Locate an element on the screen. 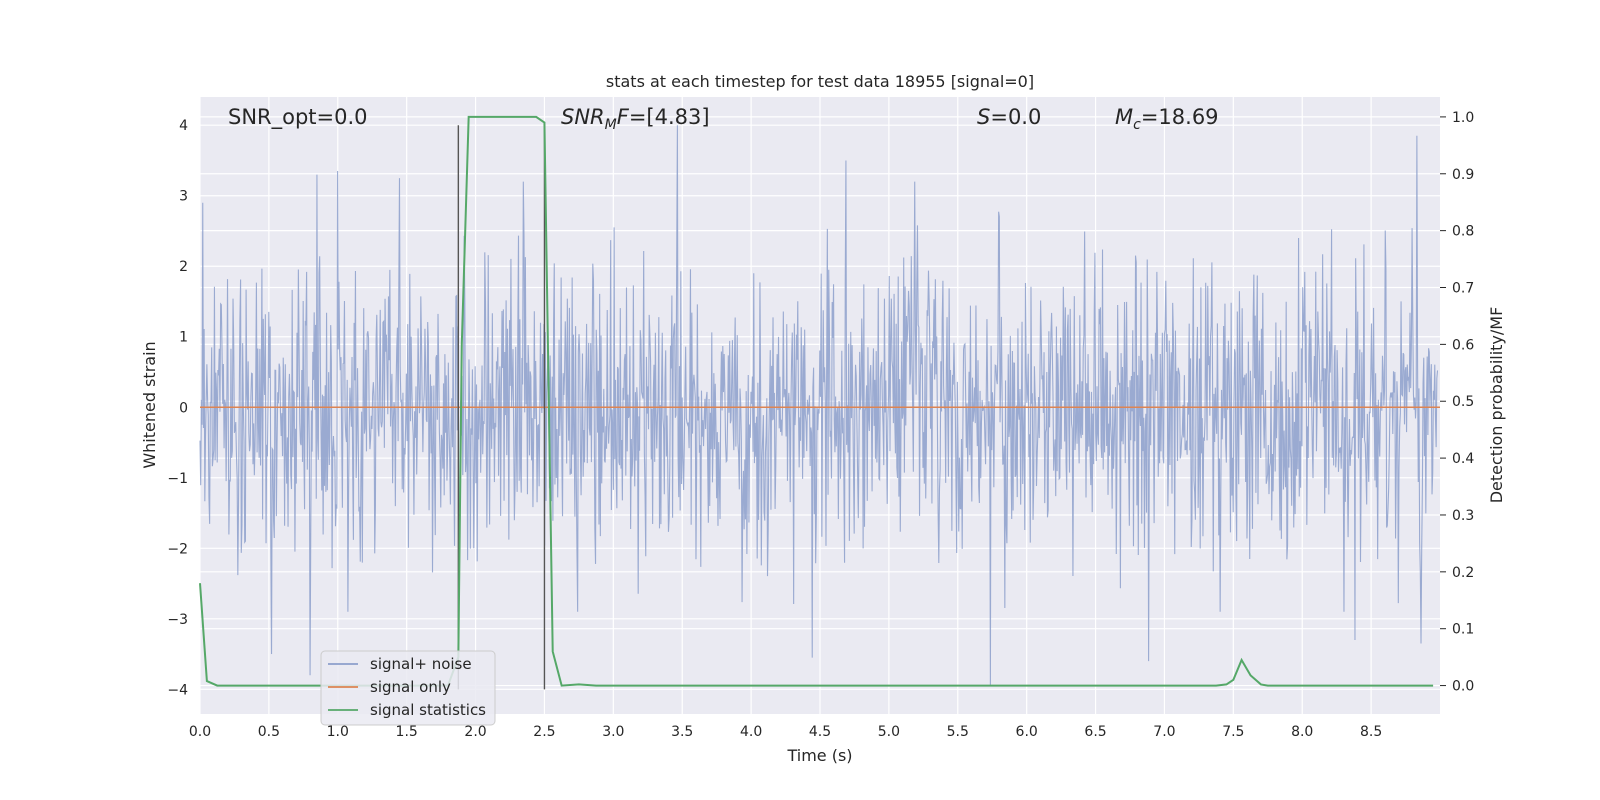 The image size is (1600, 800). snr-mf-sub: M is located at coordinates (611, 125).